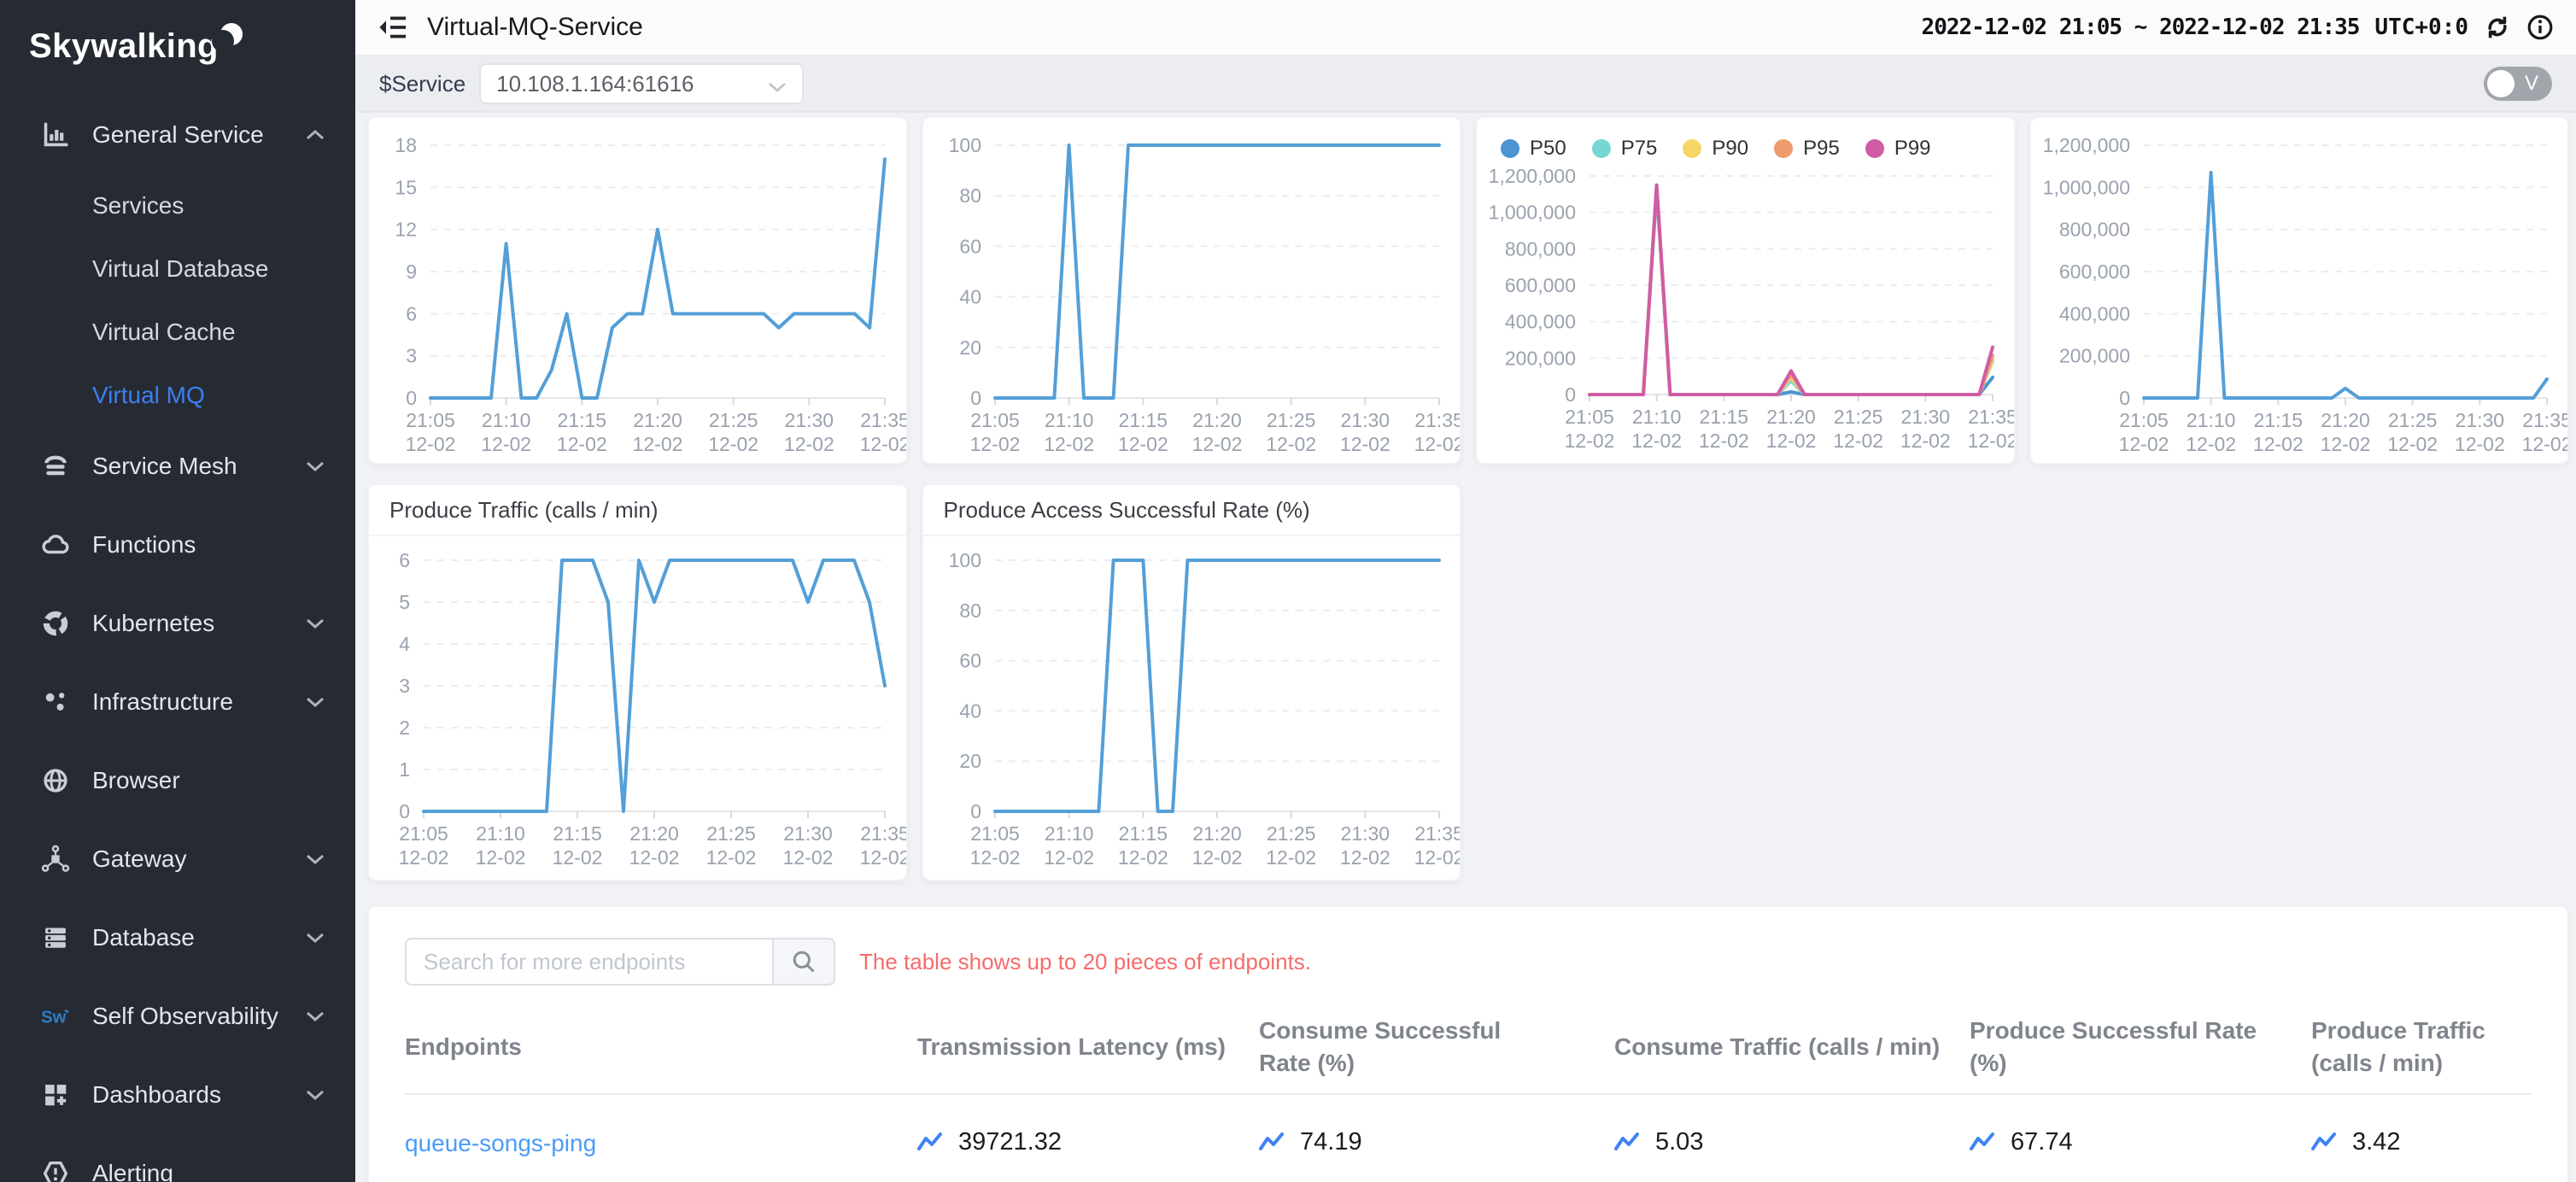 This screenshot has width=2576, height=1182. What do you see at coordinates (177, 135) in the screenshot?
I see `sidebar-item-general-service: General Service` at bounding box center [177, 135].